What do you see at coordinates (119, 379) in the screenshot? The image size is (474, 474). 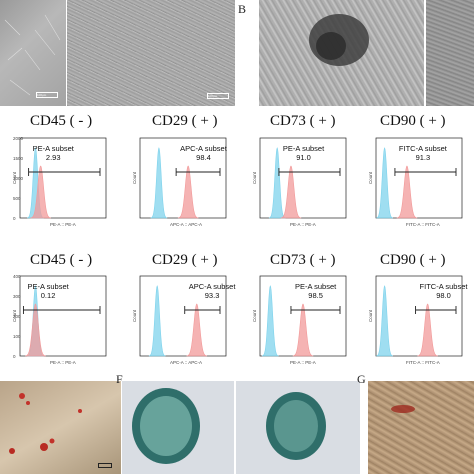 I see `panel-letter-f: F` at bounding box center [119, 379].